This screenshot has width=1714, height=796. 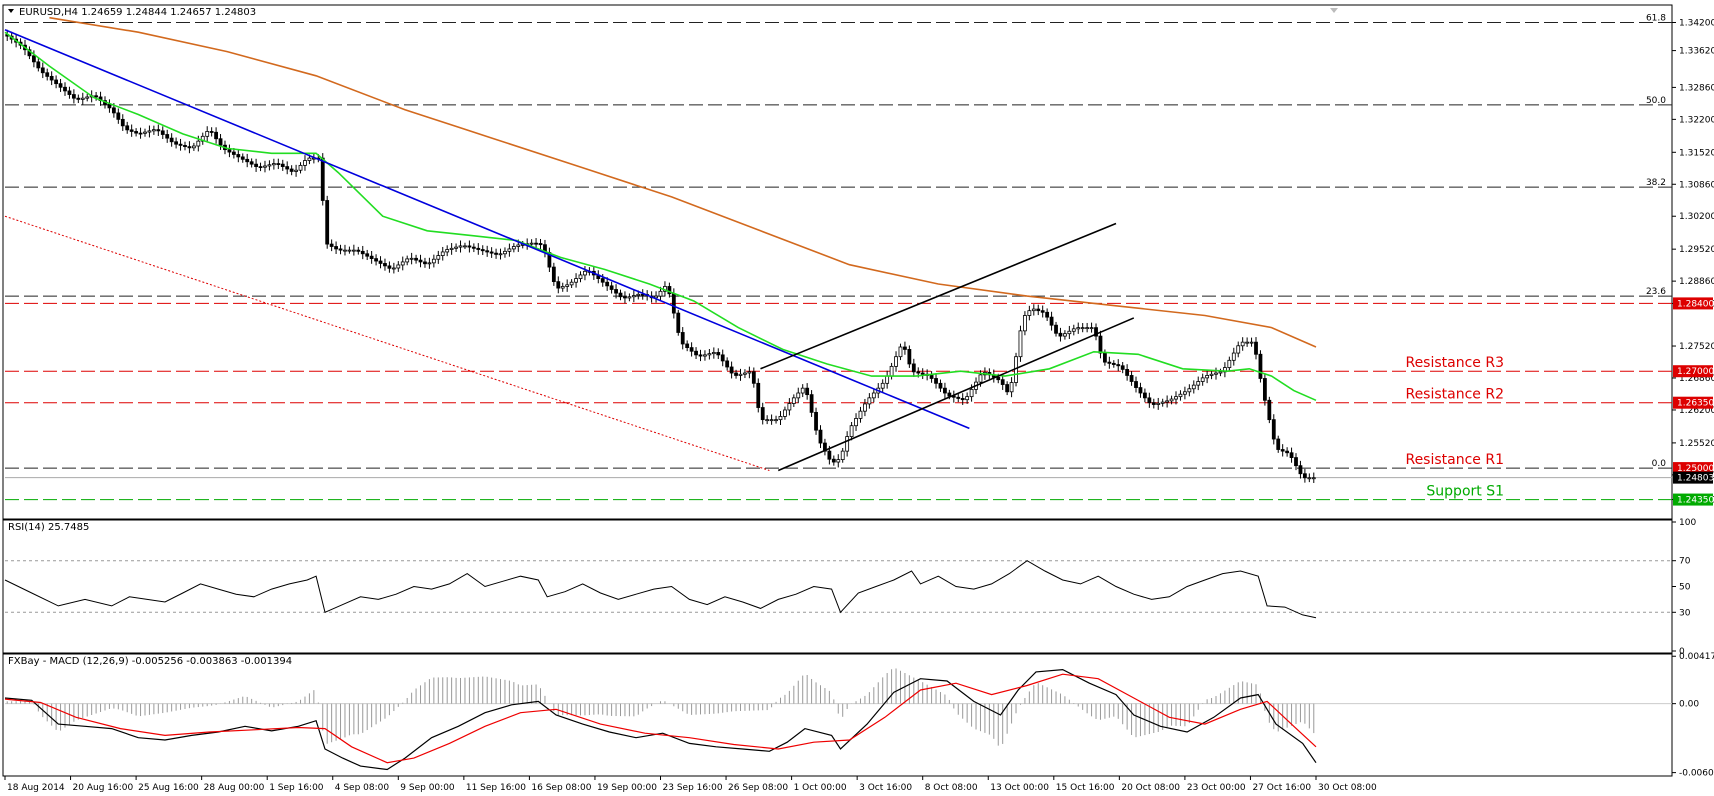 I want to click on scroll-triangle-icon, so click(x=1334, y=10).